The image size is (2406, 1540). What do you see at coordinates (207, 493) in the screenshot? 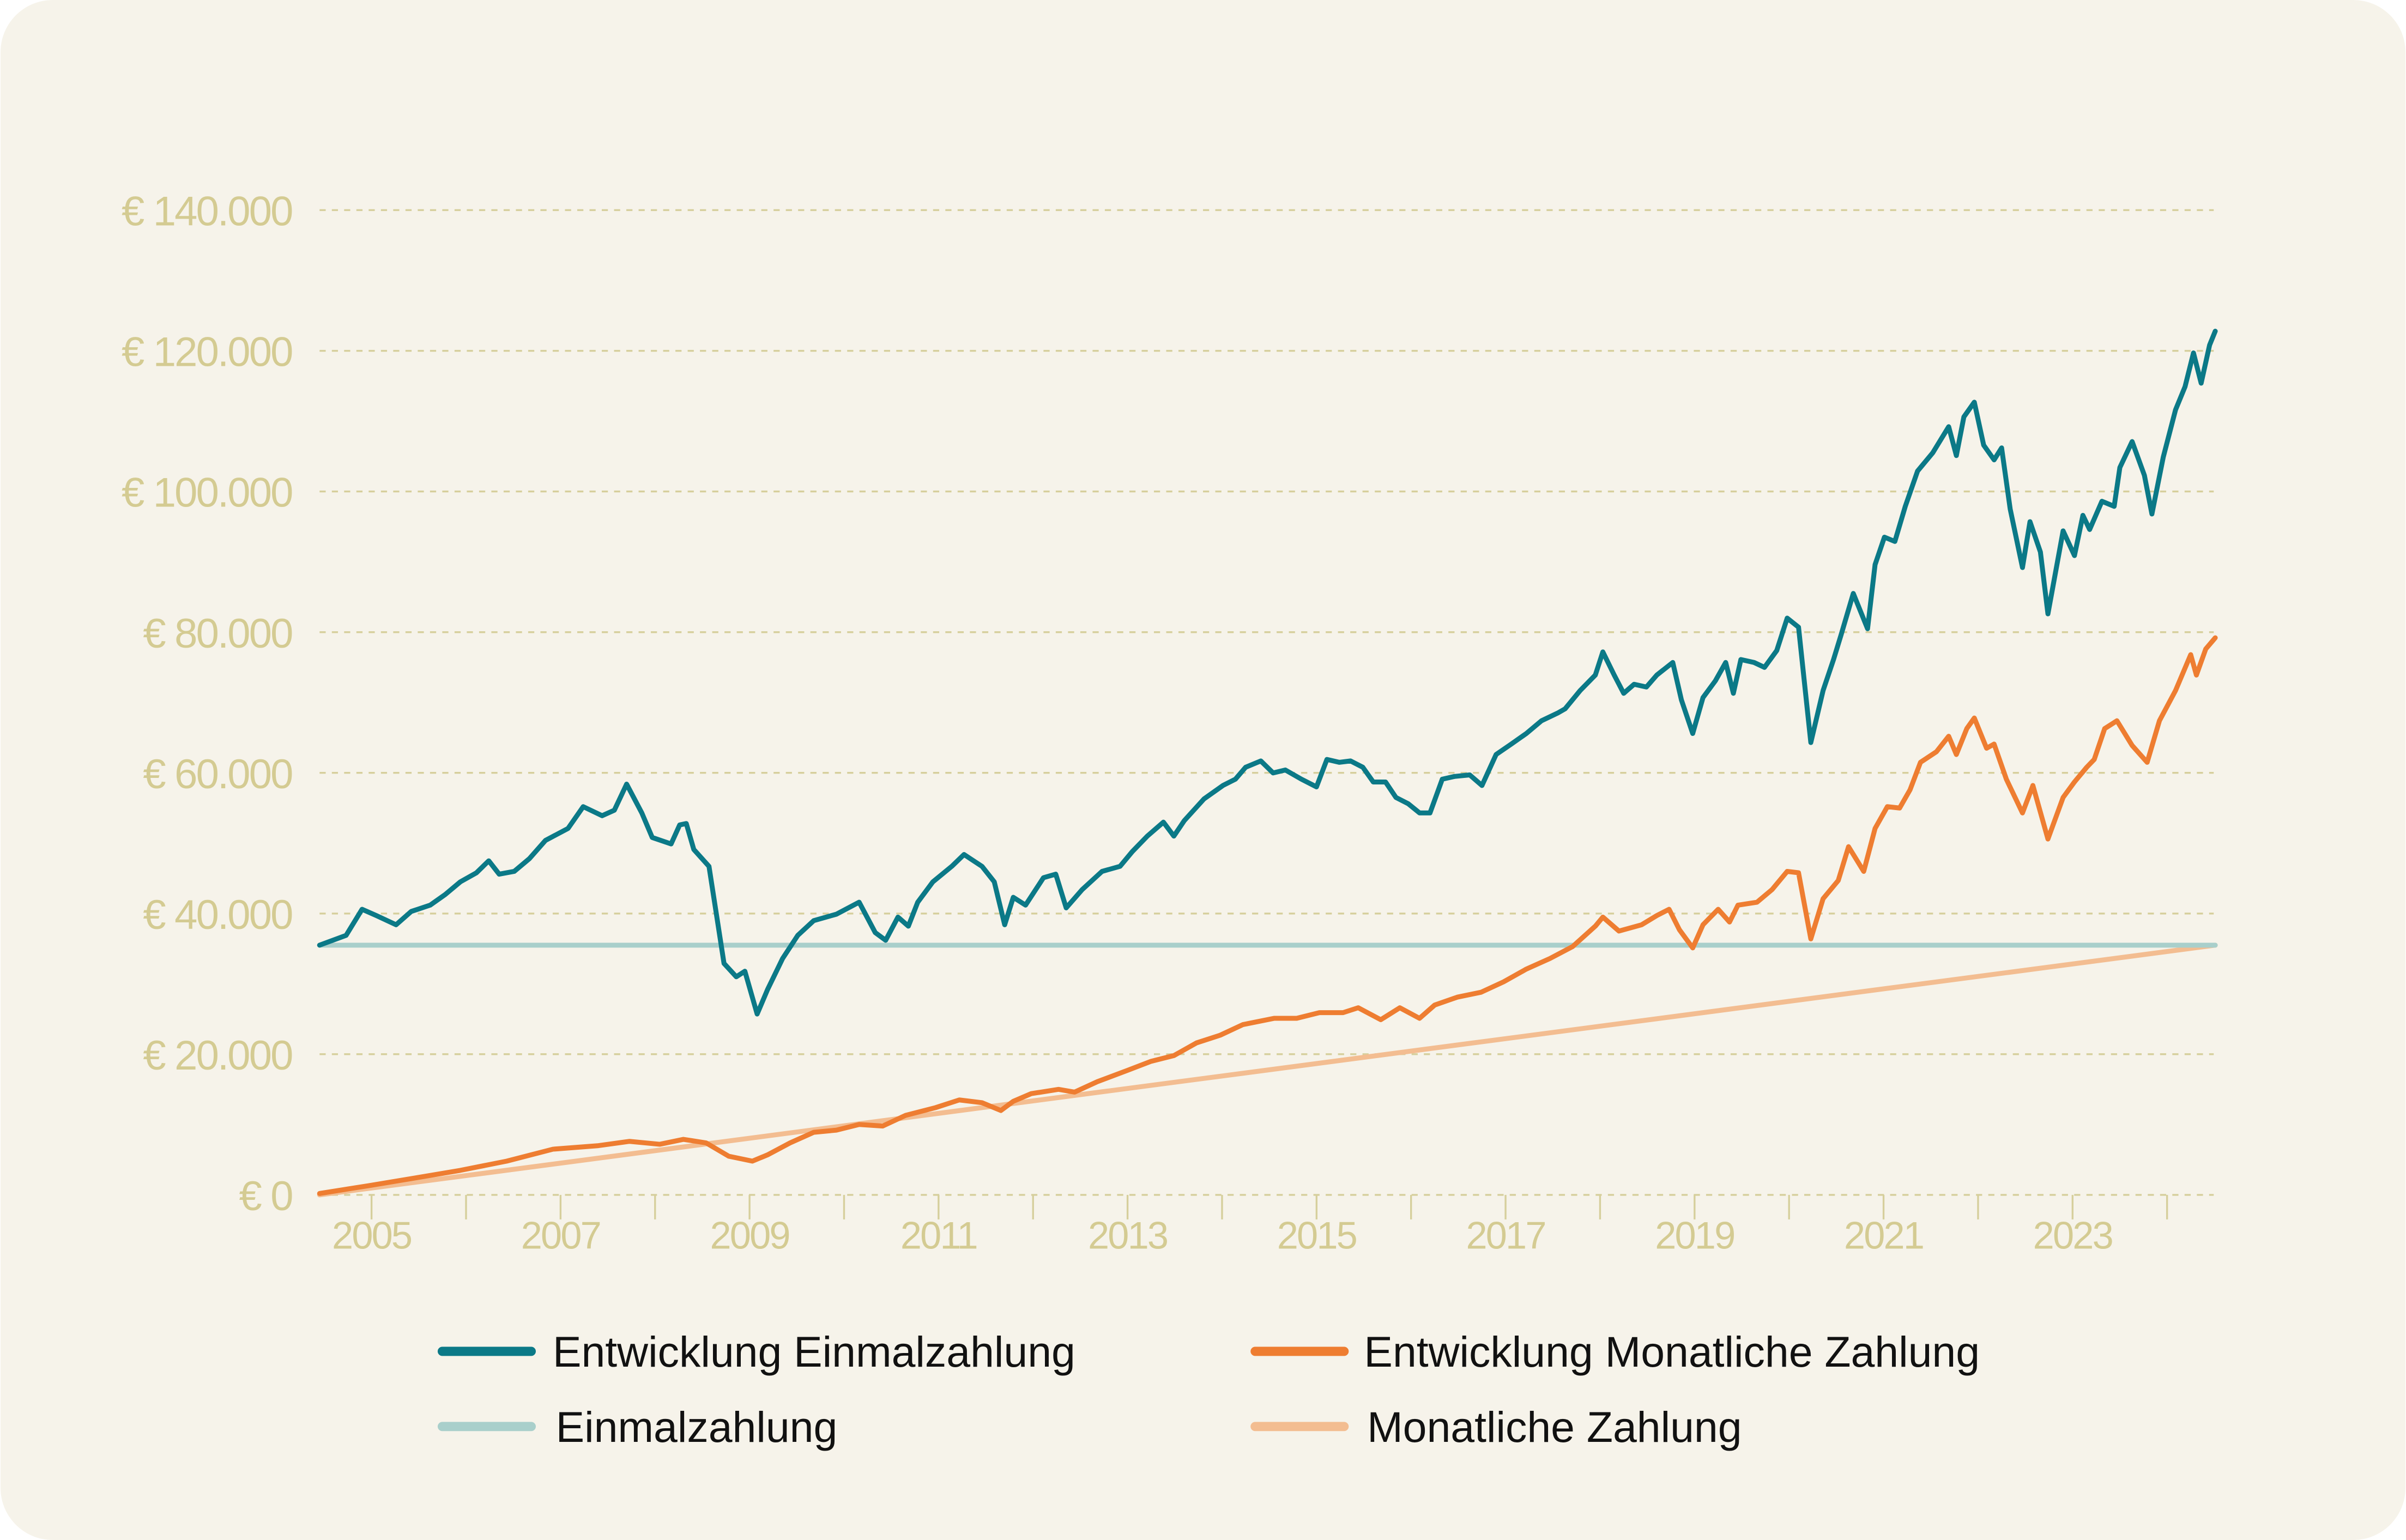
I see `y-tick-label: € 100.000` at bounding box center [207, 493].